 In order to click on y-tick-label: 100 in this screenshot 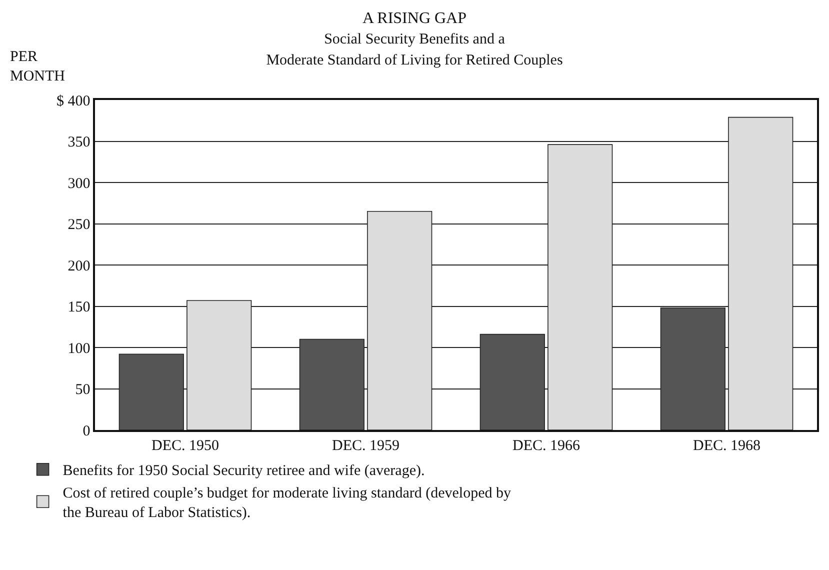, I will do `click(79, 348)`.